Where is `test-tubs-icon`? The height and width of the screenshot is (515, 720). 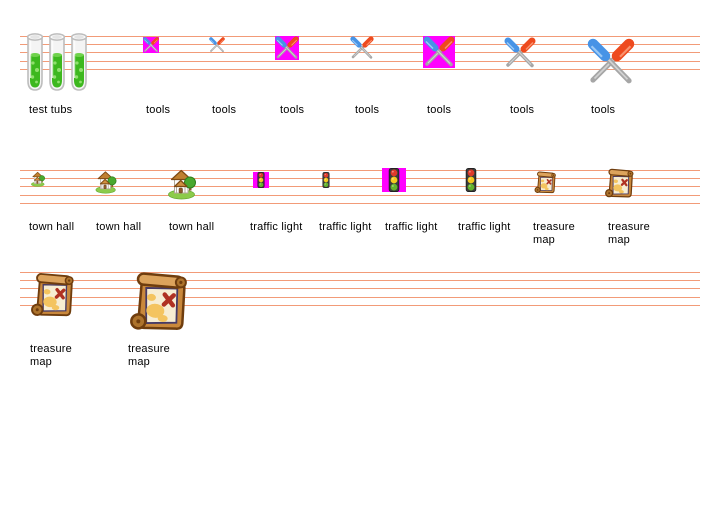
test-tubs-icon is located at coordinates (57, 62).